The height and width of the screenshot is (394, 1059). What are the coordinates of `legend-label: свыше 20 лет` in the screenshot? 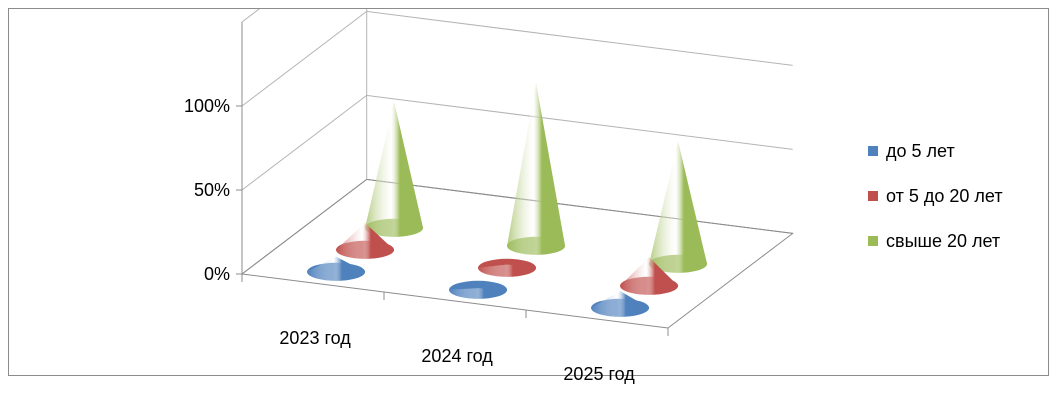 It's located at (943, 240).